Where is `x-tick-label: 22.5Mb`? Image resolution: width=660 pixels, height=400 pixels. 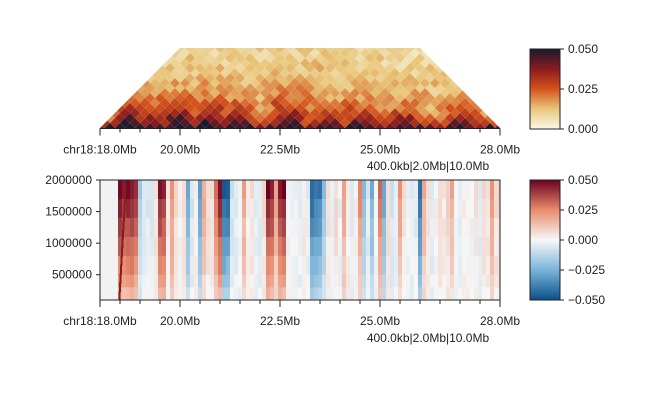 x-tick-label: 22.5Mb is located at coordinates (280, 321).